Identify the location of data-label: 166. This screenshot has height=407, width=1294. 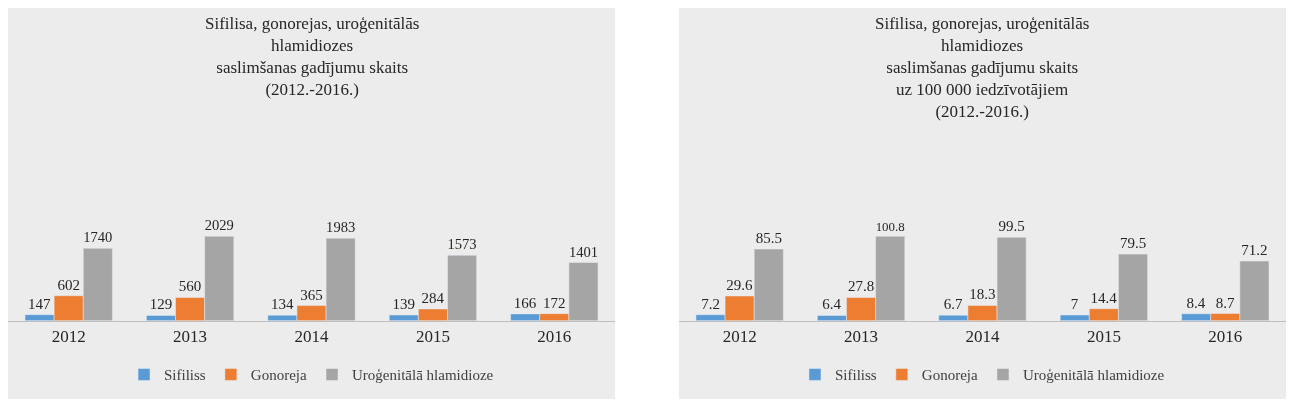
(525, 302).